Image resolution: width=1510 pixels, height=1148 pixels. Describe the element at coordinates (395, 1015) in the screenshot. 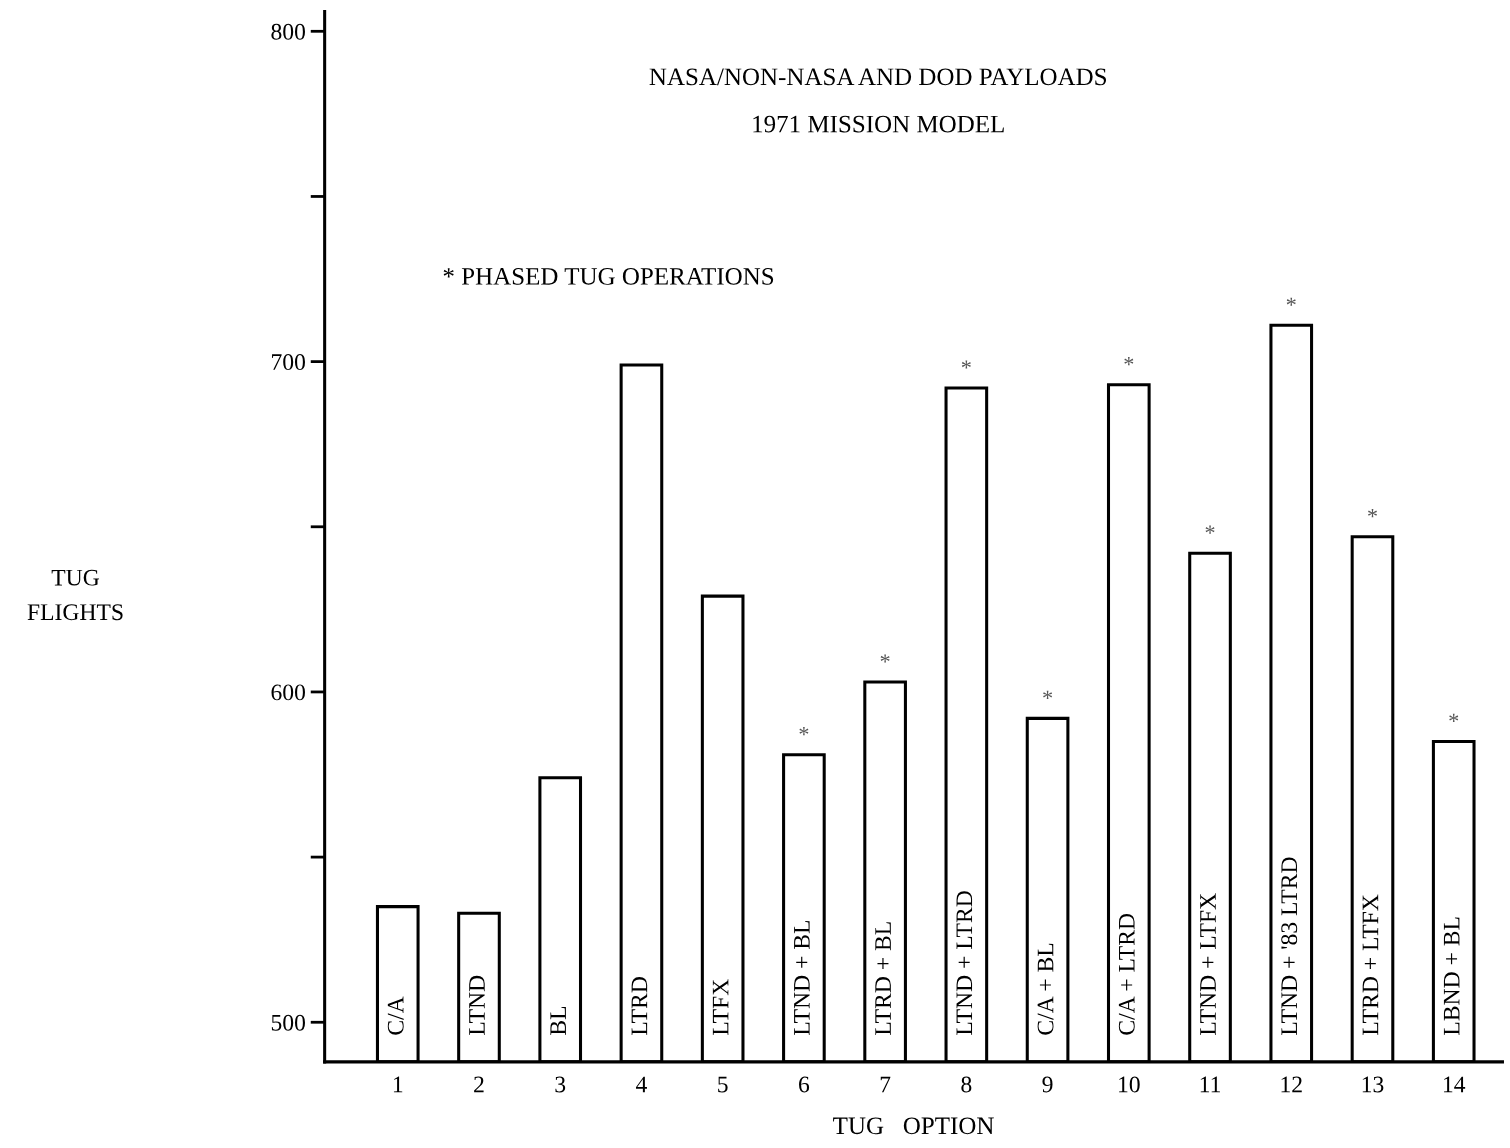

I see `annotation: C/A` at that location.